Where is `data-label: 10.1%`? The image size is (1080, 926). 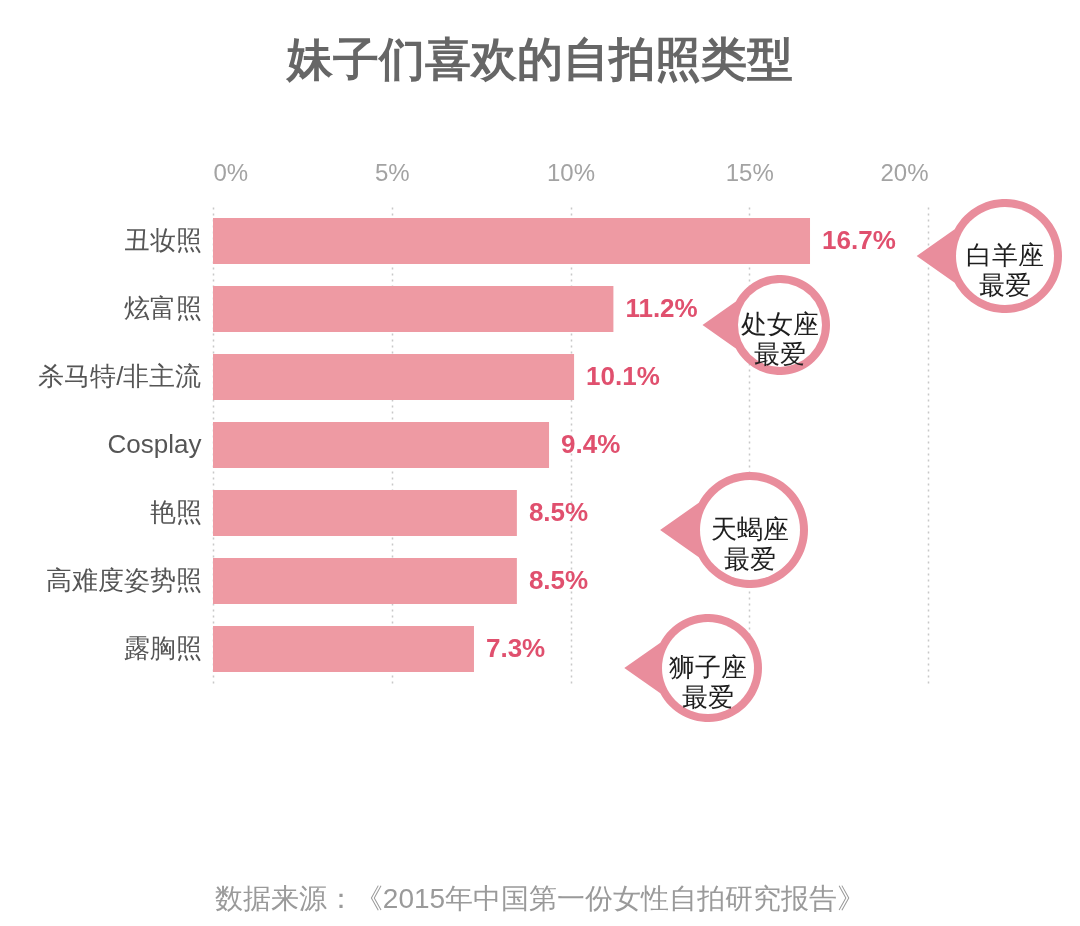 data-label: 10.1% is located at coordinates (623, 376).